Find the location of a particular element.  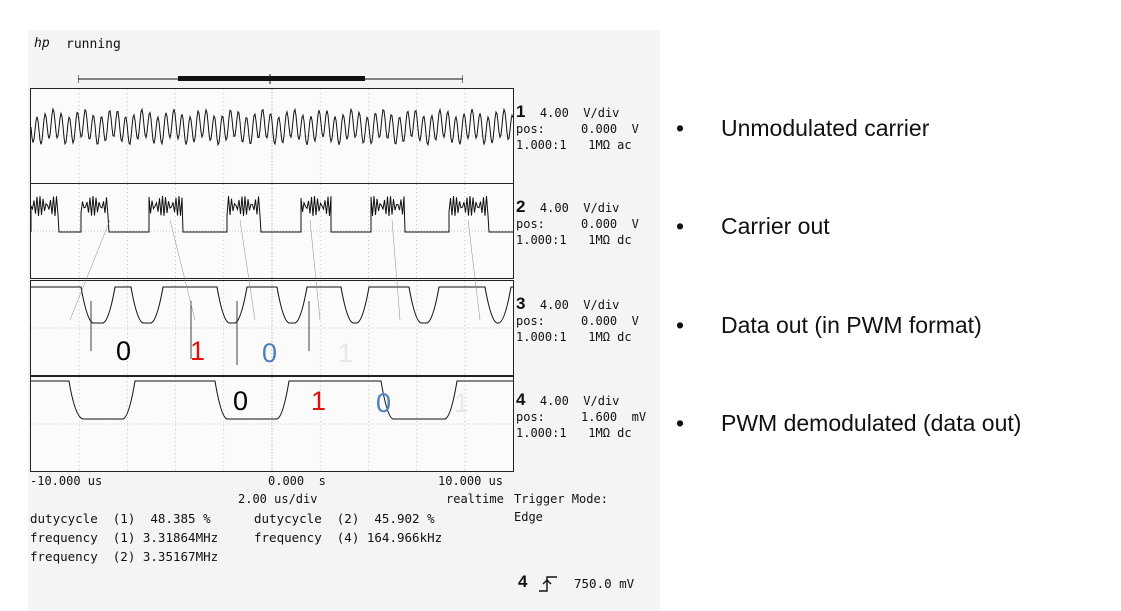

time-center: 0.000 s is located at coordinates (297, 481).